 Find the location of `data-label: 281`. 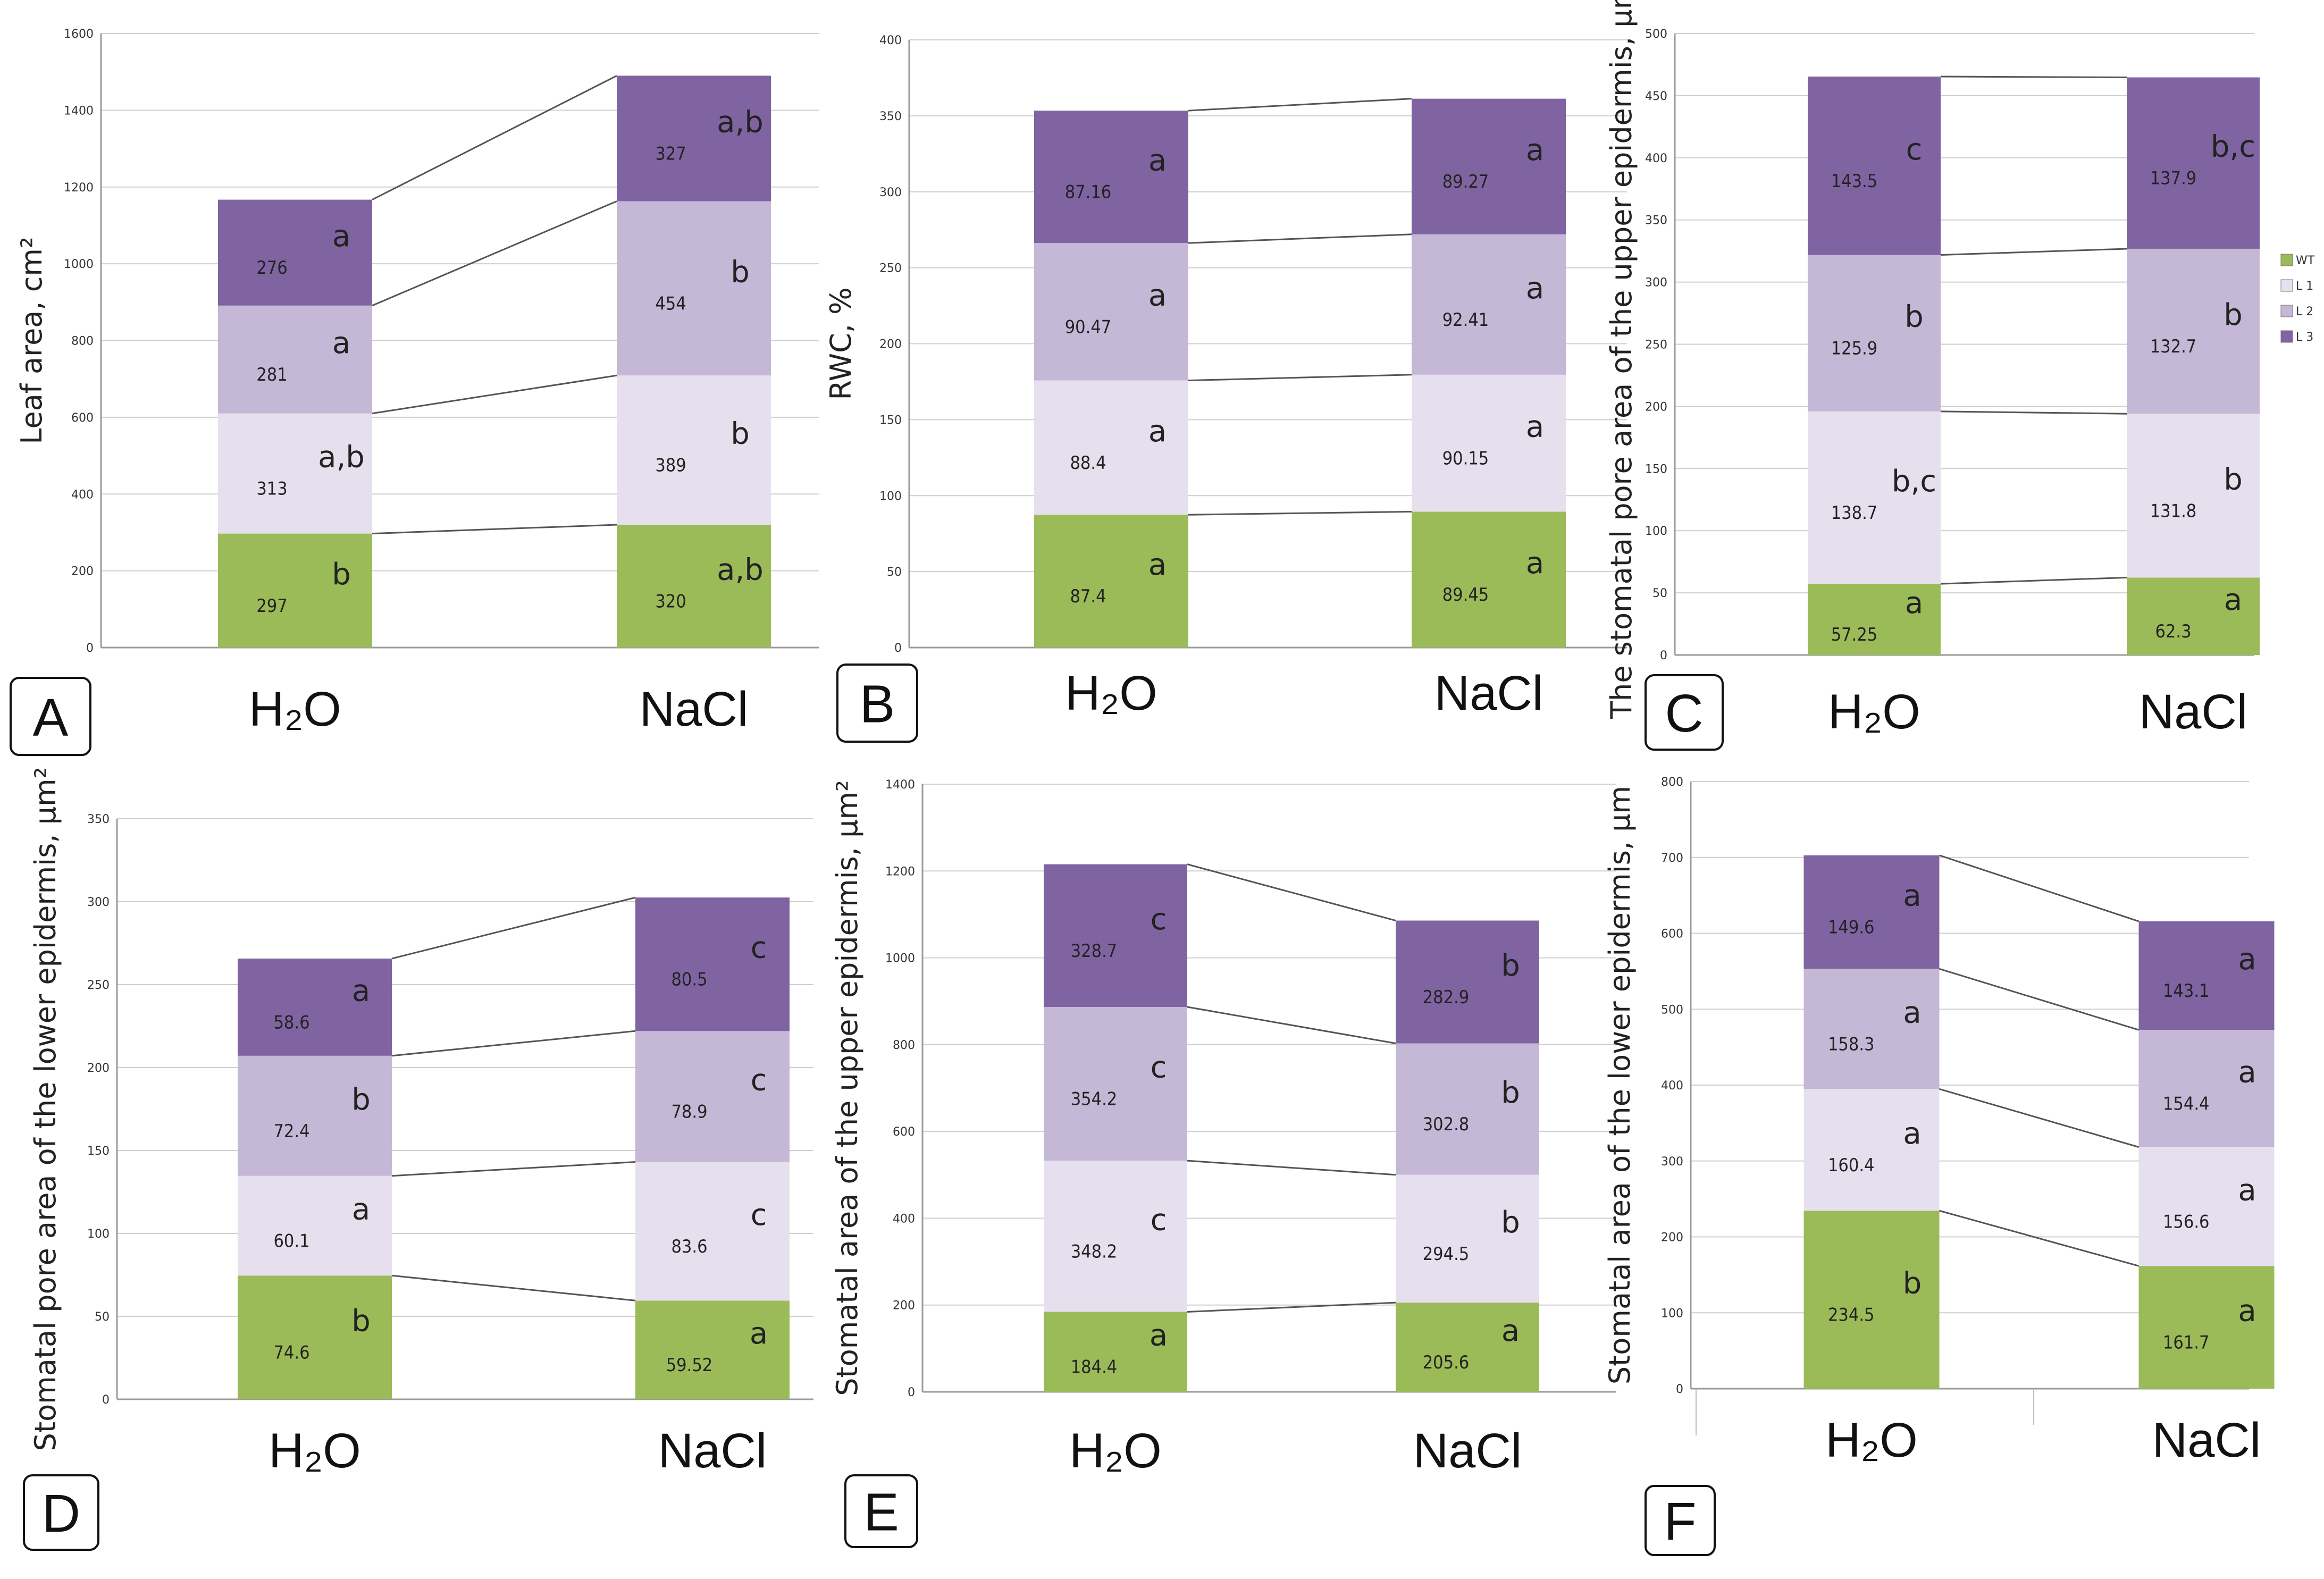

data-label: 281 is located at coordinates (271, 374).